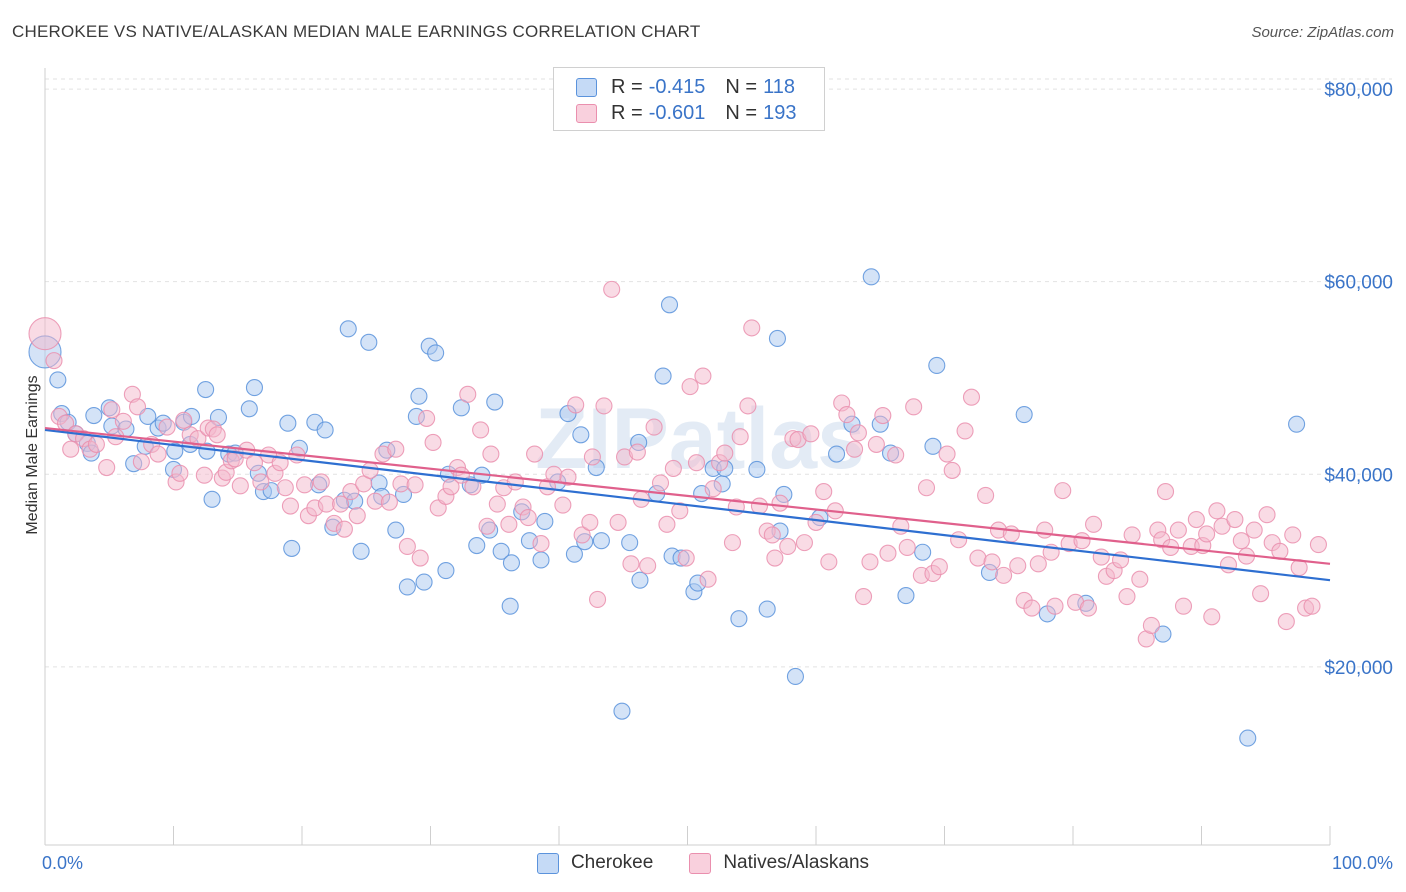 Image resolution: width=1406 pixels, height=892 pixels. I want to click on series-legend-natives: Natives/Alaskans, so click(779, 863).